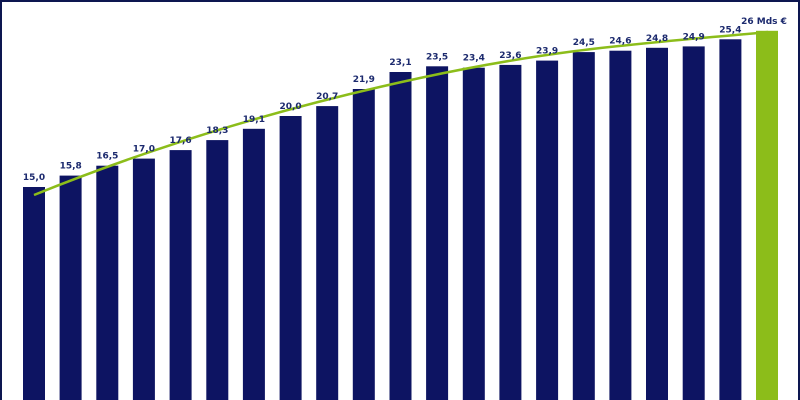  Describe the element at coordinates (144, 150) in the screenshot. I see `value-label: 17,0` at that location.